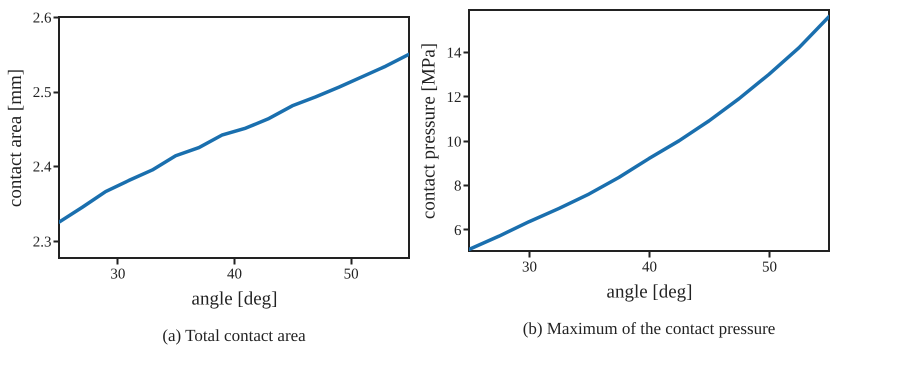  Describe the element at coordinates (454, 142) in the screenshot. I see `y-tick-label: 10` at that location.